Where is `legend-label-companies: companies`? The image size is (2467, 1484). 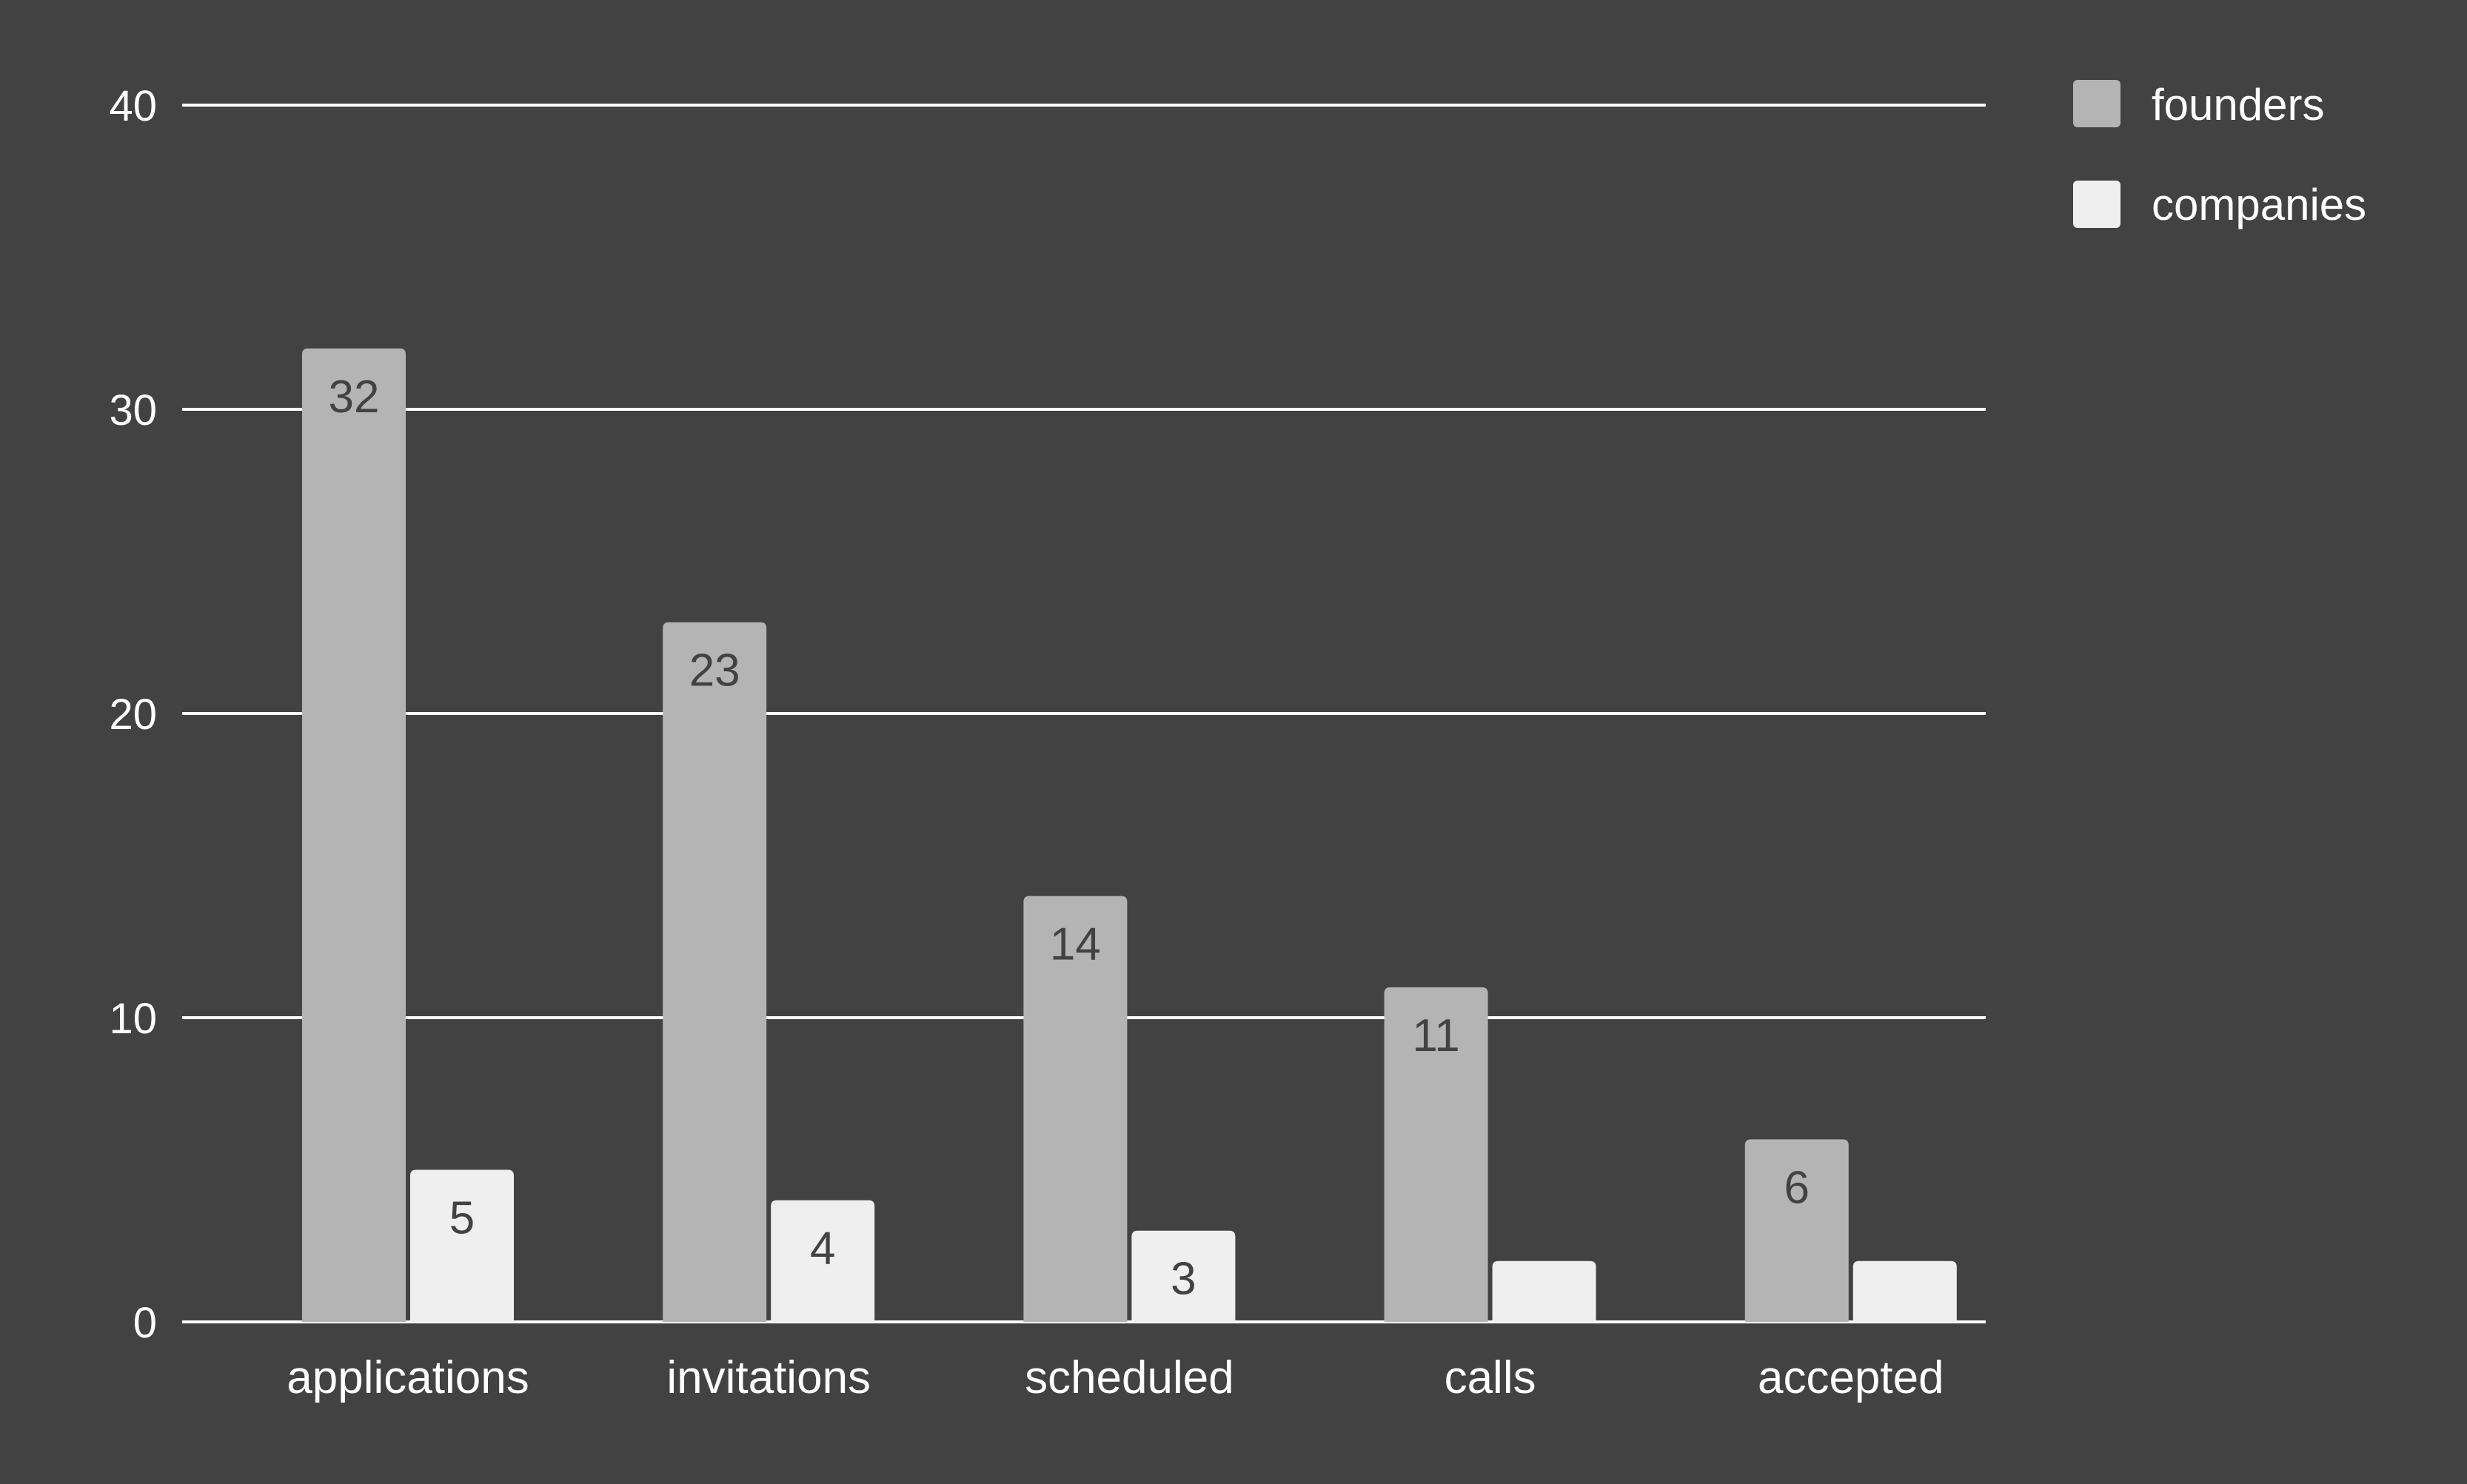 legend-label-companies: companies is located at coordinates (2259, 204).